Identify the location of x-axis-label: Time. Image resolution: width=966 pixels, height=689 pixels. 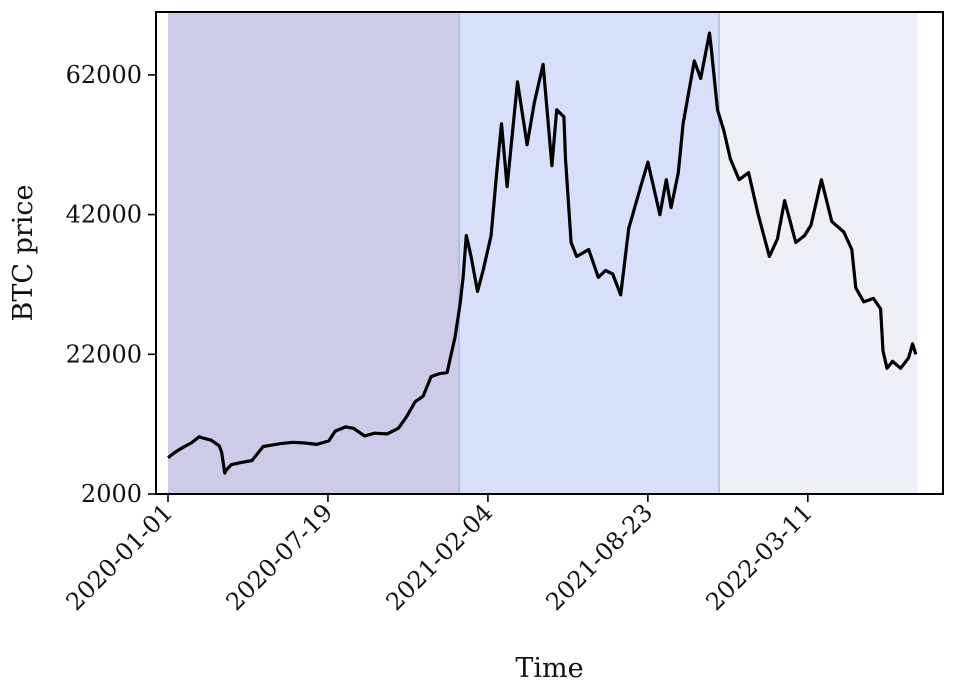
(549, 668).